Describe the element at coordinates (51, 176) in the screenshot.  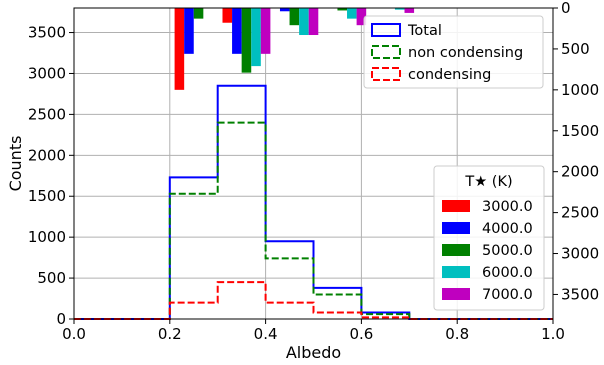
I see `y-axis-ticks: 0 500 1000 1500 2000 2500 3000 3500` at that location.